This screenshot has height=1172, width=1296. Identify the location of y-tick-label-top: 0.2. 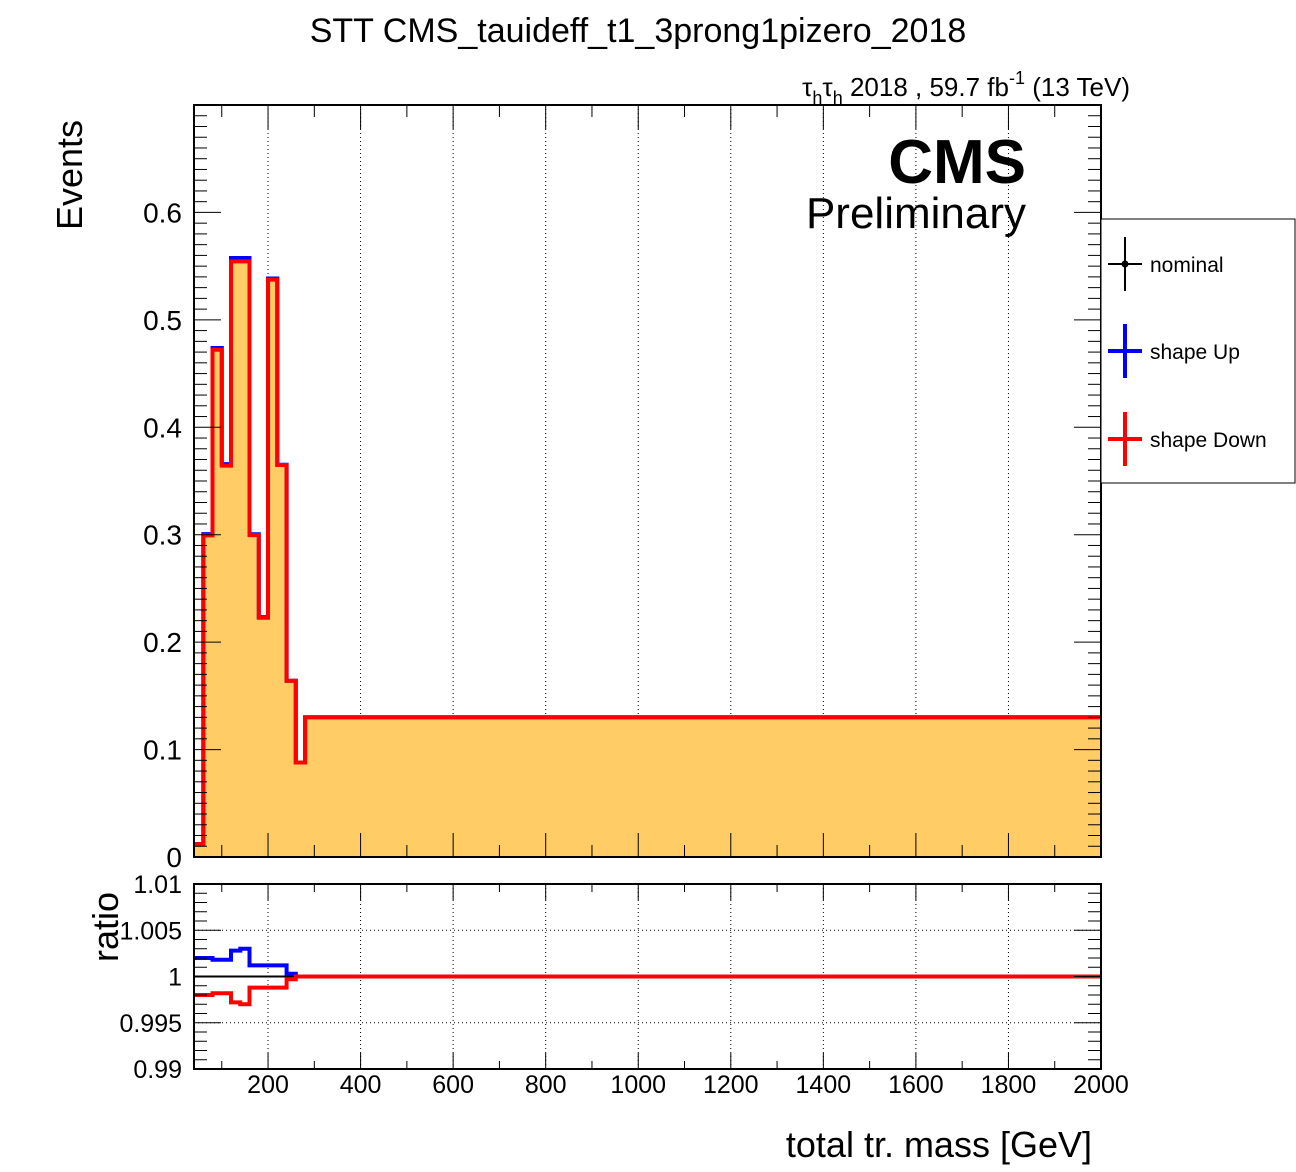
(162, 642).